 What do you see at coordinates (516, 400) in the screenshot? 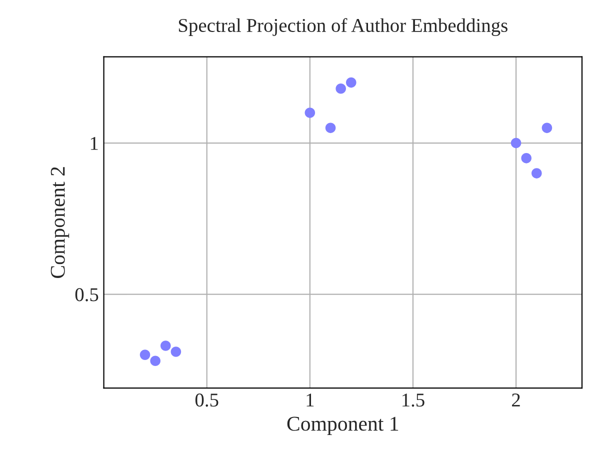
I see `x-tick-label: 2` at bounding box center [516, 400].